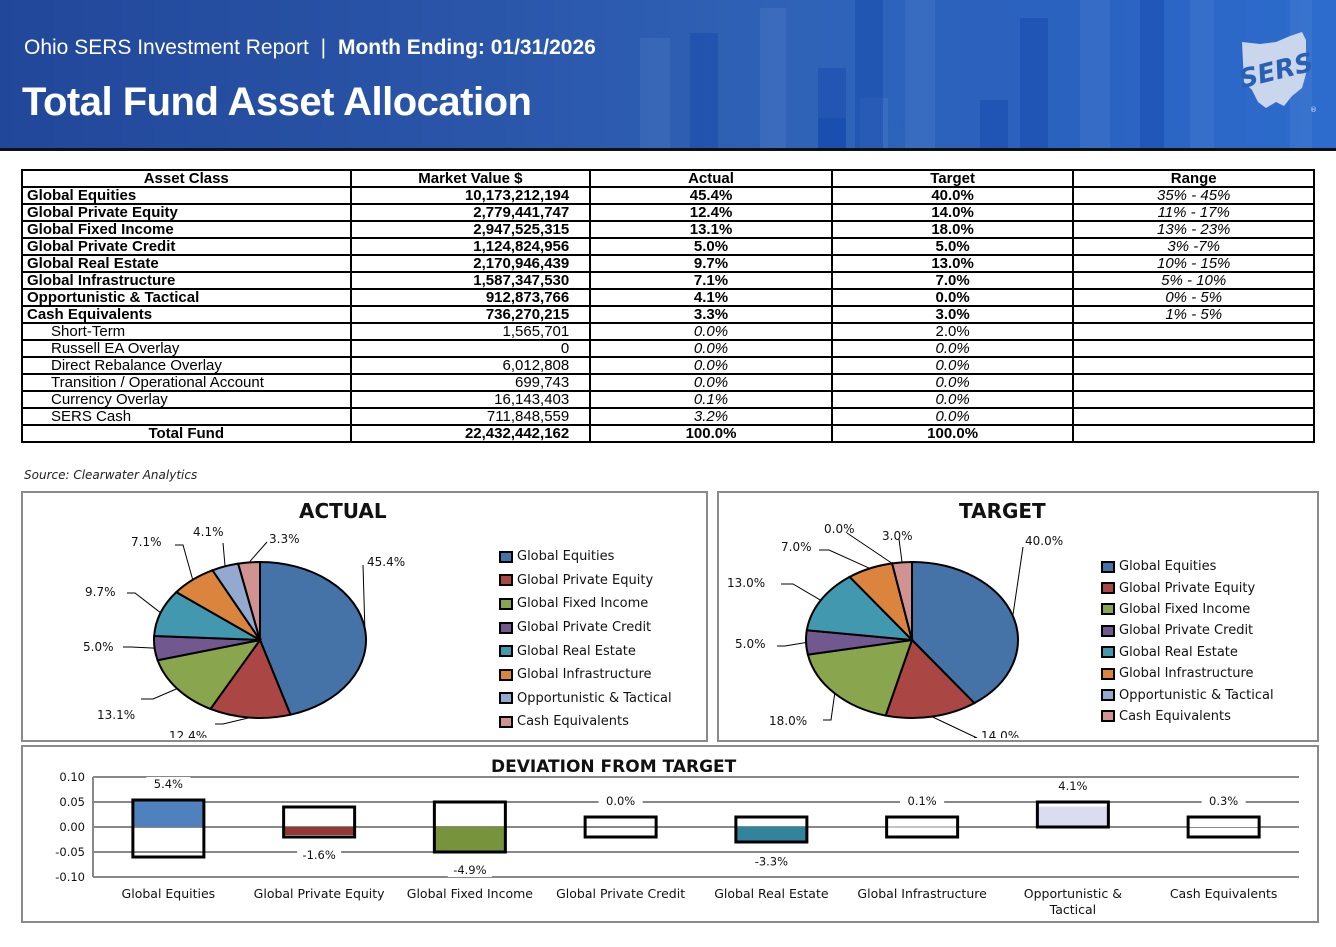 The image size is (1336, 947). What do you see at coordinates (186, 399) in the screenshot?
I see `sub-account-cell: Currency Overlay` at bounding box center [186, 399].